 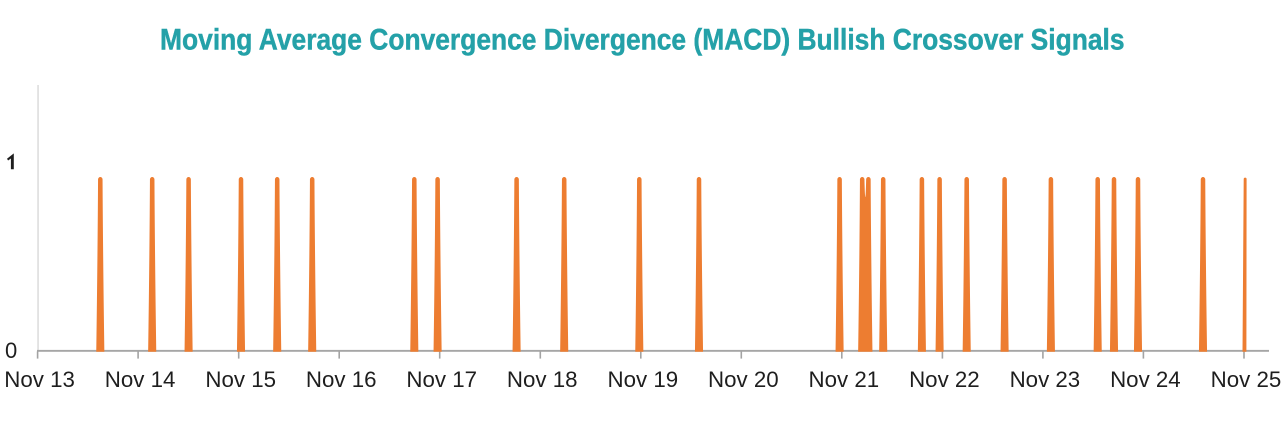 I want to click on svg-text: Nov 18, so click(x=542, y=379).